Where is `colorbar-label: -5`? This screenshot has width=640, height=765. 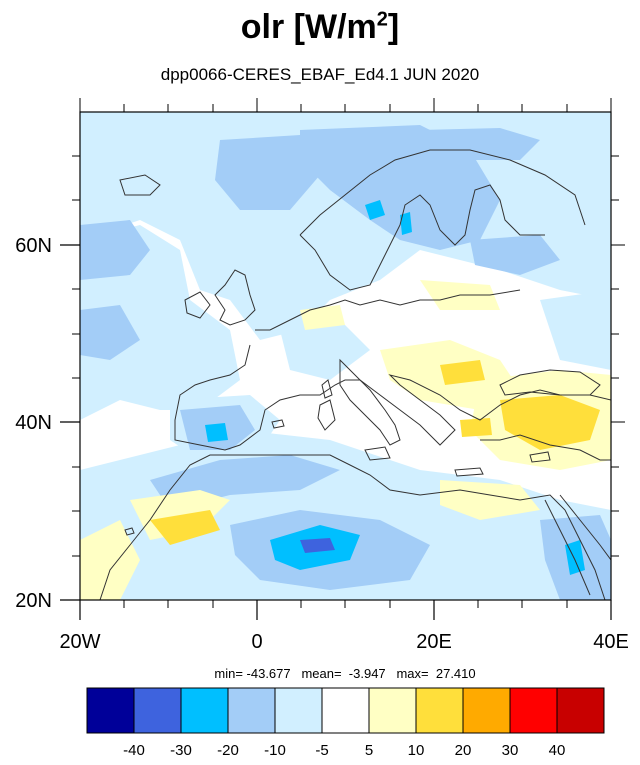 colorbar-label: -5 is located at coordinates (321, 750).